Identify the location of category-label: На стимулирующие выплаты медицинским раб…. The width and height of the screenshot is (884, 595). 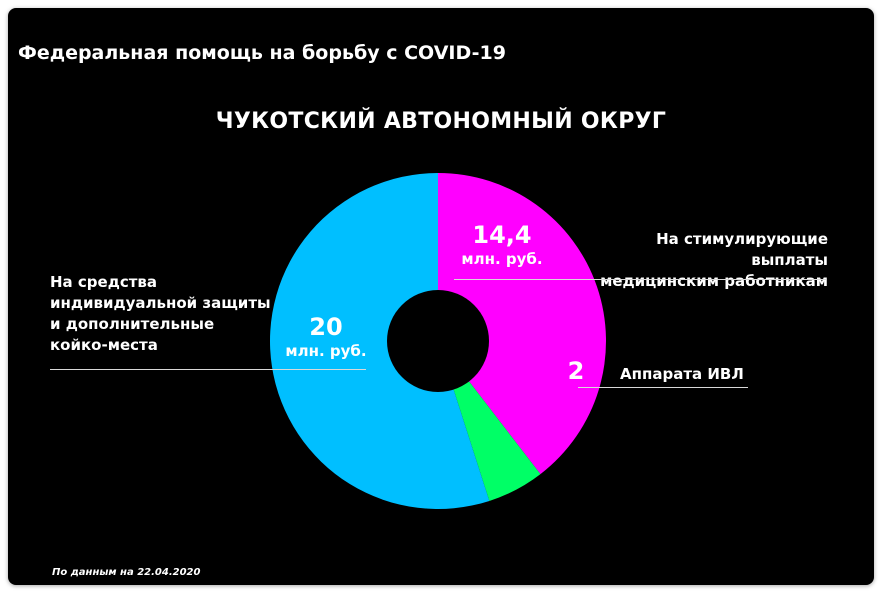
(714, 260).